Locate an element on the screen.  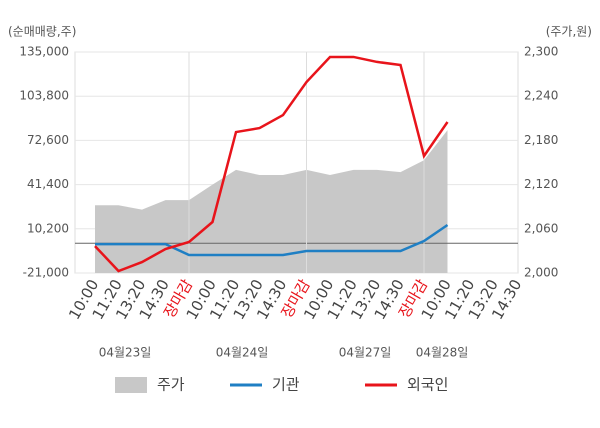
y2-tick-label: 2,180 is located at coordinates (541, 140).